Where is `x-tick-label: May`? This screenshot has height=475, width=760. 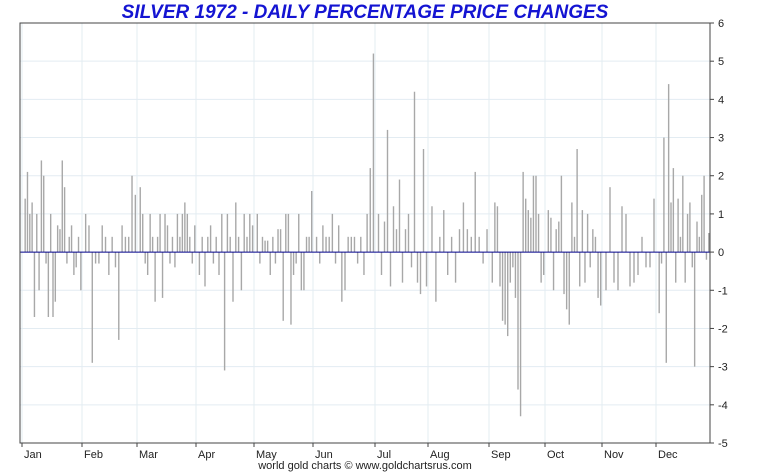 x-tick-label: May is located at coordinates (266, 455).